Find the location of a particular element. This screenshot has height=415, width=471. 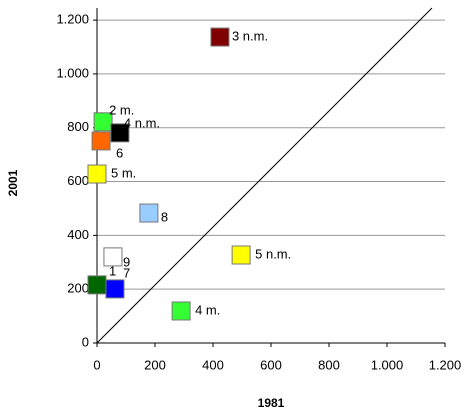

x-tick-label: 600 is located at coordinates (271, 364).